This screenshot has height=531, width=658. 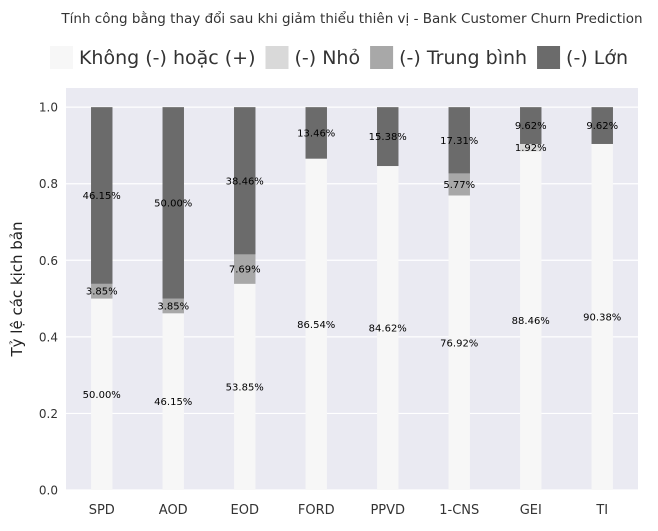 I want to click on bar-value-label: 84.62%, so click(x=388, y=329).